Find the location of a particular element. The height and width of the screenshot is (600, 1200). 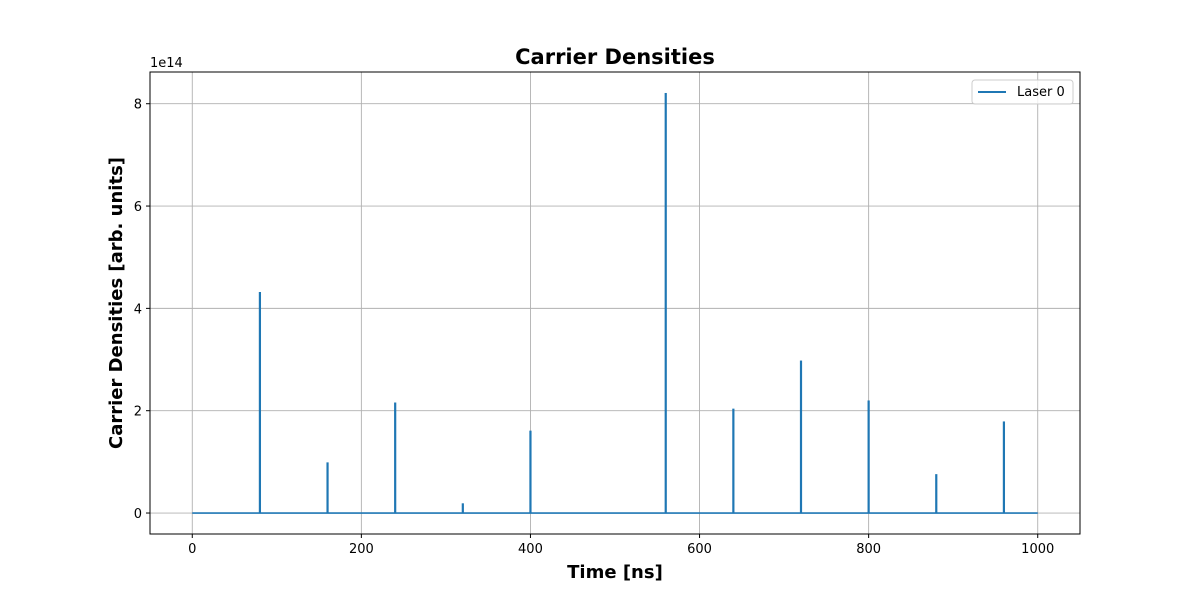

y-tick-label: 4 is located at coordinates (138, 309).